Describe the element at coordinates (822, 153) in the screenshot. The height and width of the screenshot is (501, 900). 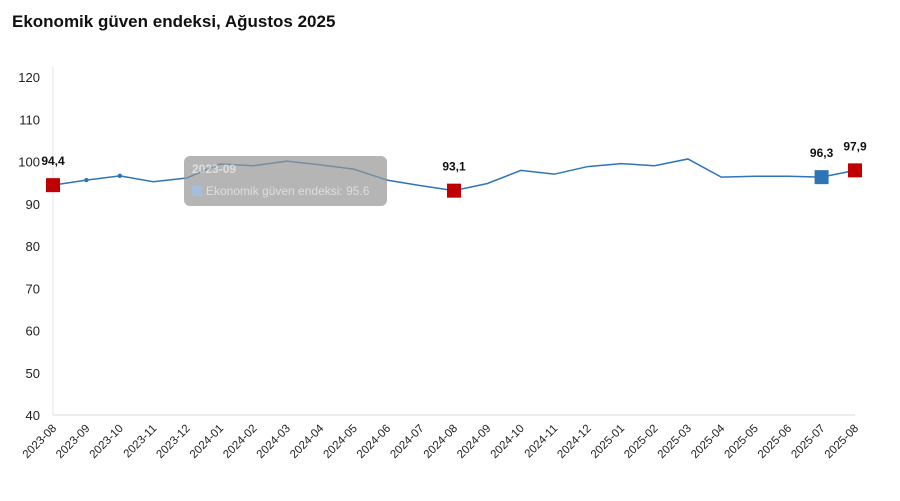
I see `data-label: 96,3` at that location.